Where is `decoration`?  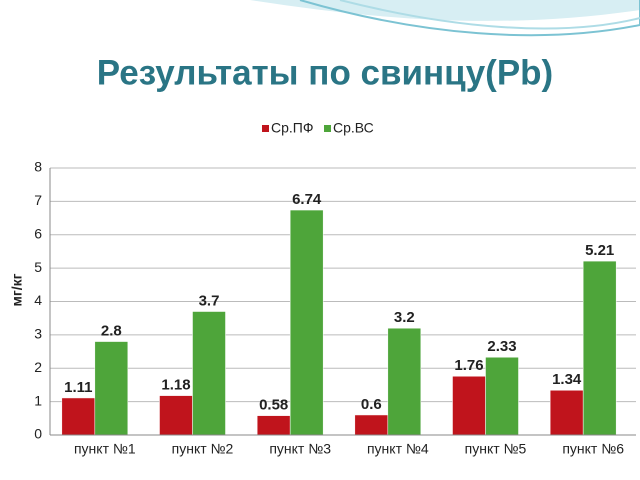
decoration is located at coordinates (445, 18).